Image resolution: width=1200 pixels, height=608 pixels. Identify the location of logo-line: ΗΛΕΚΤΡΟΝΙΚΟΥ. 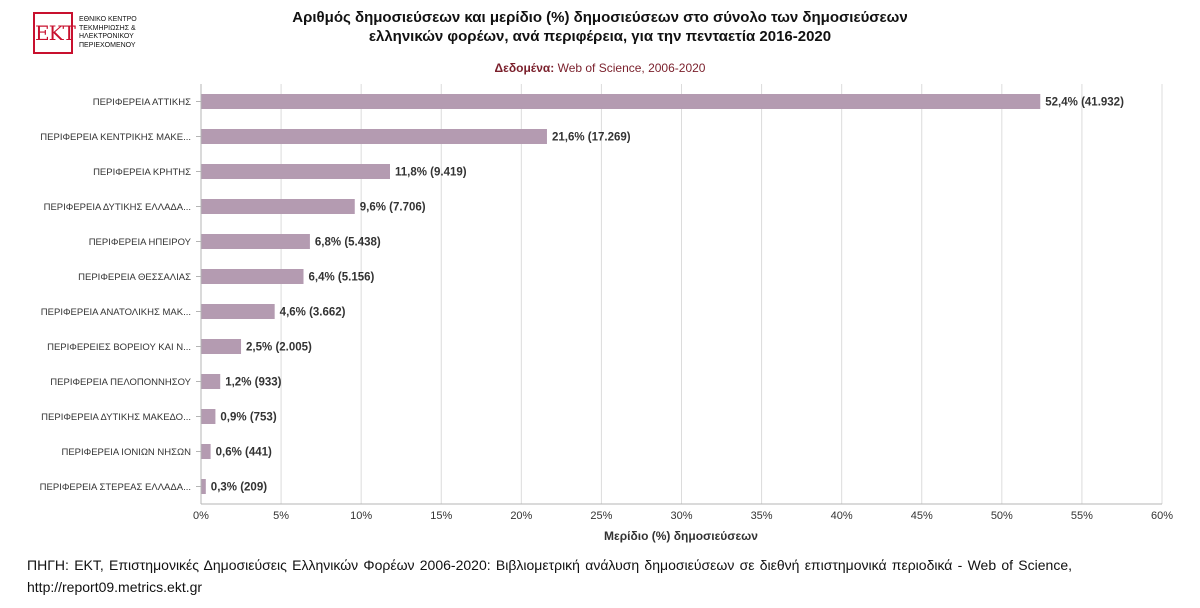
(106, 36).